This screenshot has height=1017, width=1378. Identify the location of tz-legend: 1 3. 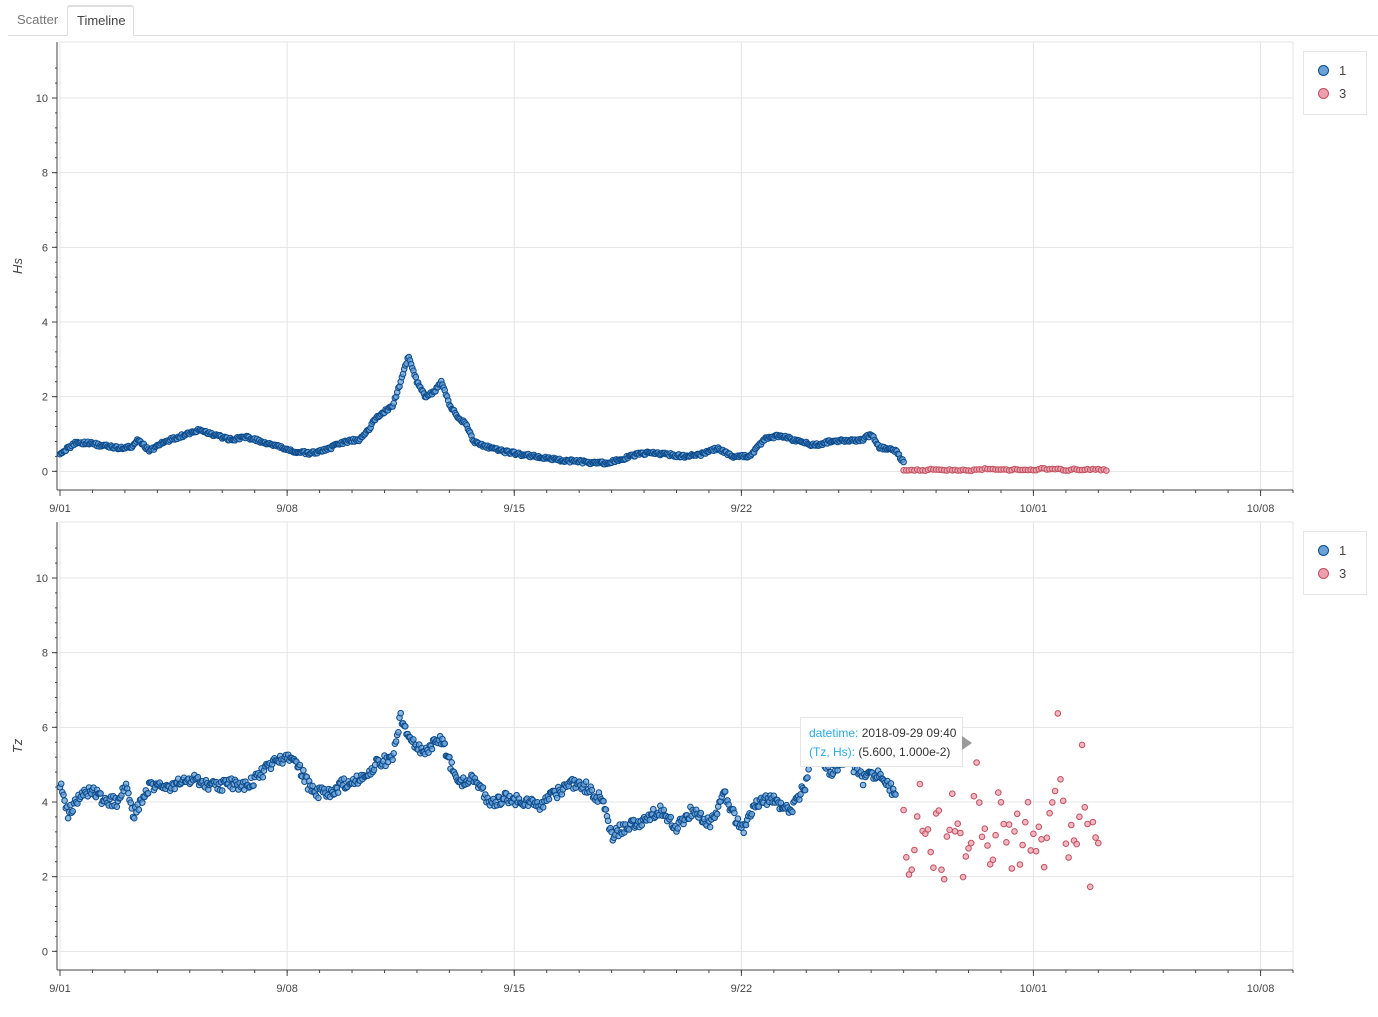
(1335, 563).